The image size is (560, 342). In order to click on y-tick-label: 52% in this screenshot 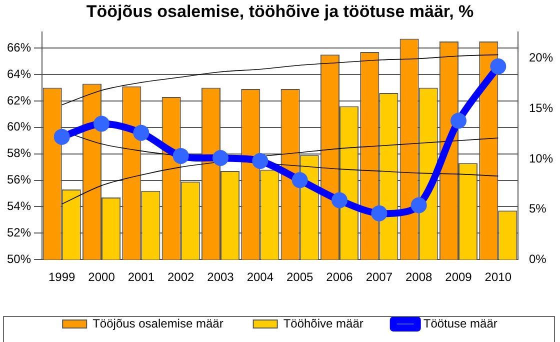, I will do `click(19, 232)`.